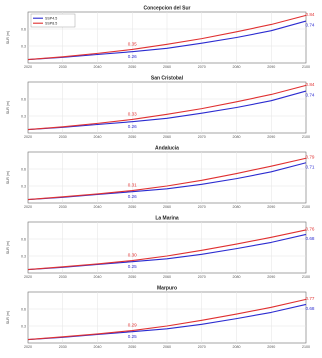 This screenshot has height=358, width=322. Describe the element at coordinates (310, 228) in the screenshot. I see `data-label-end-upper: 0.76` at that location.